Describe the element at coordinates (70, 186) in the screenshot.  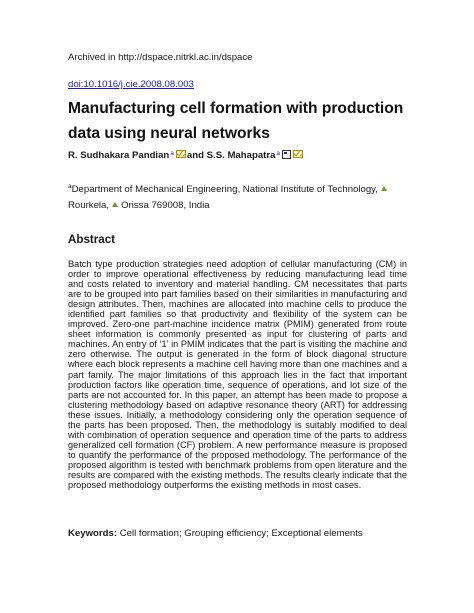
I see `affiliation-sup: a` at that location.